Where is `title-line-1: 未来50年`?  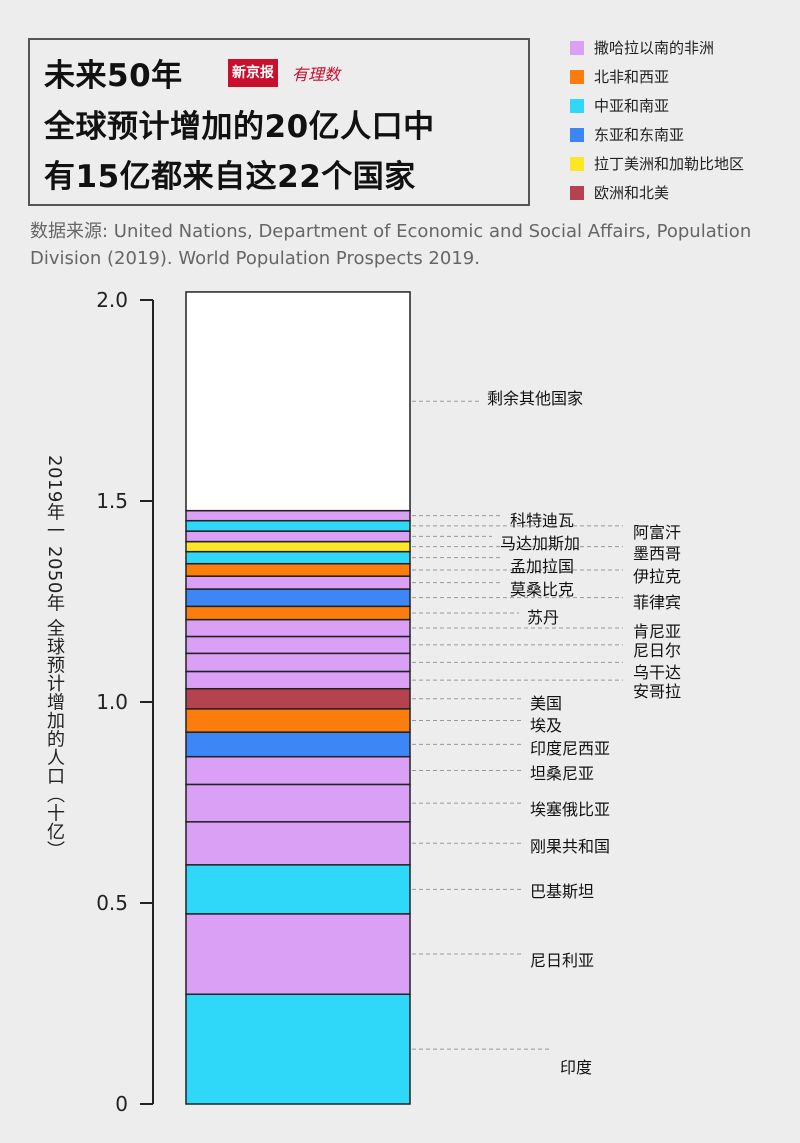 title-line-1: 未来50年 is located at coordinates (113, 76).